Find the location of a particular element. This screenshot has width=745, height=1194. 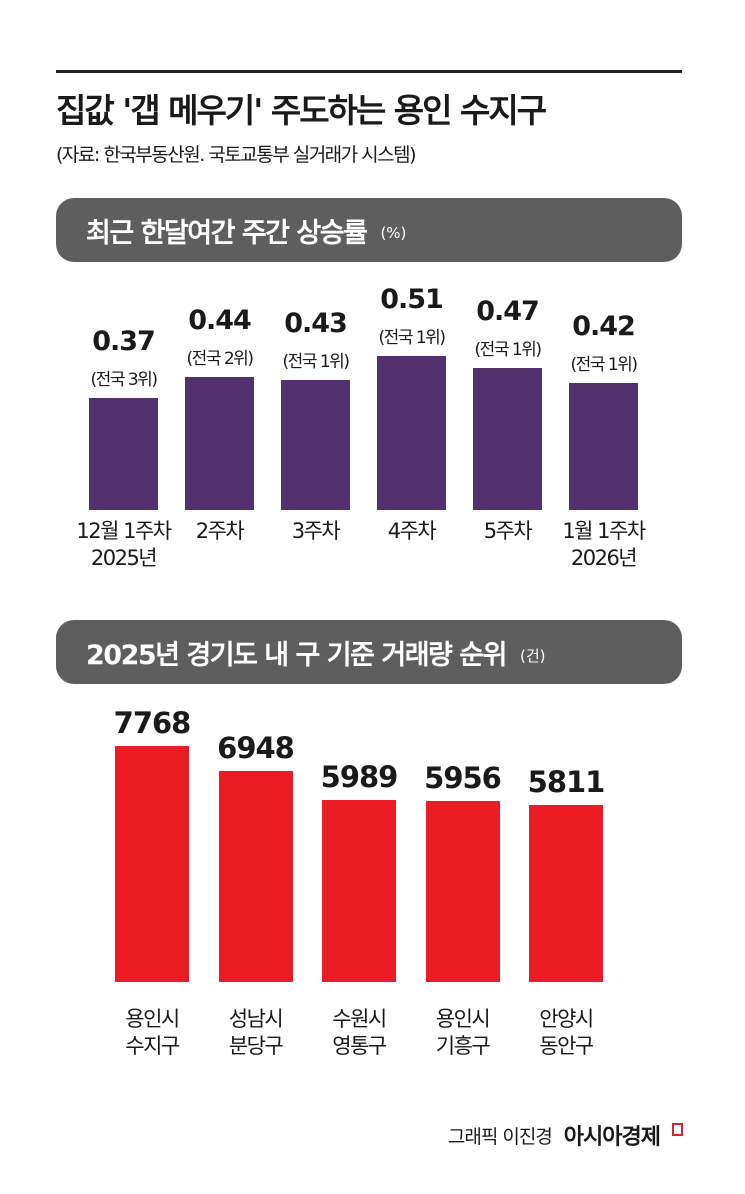

chart1-value-label: 0.43 is located at coordinates (316, 324).